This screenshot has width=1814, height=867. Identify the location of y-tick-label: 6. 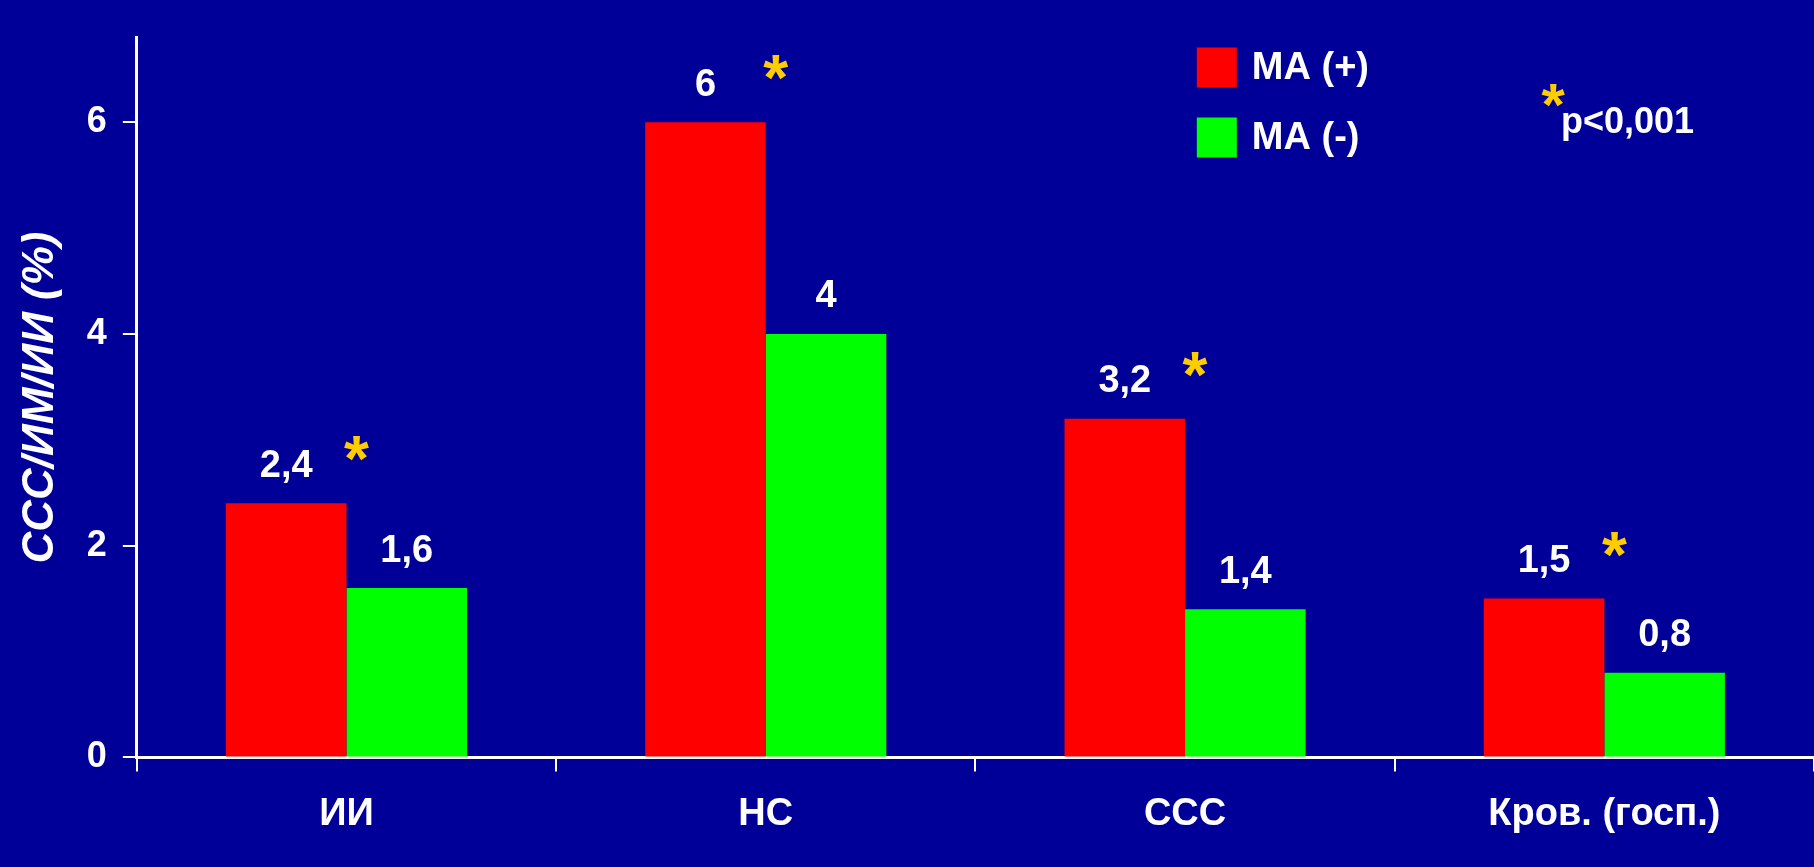
(96, 120).